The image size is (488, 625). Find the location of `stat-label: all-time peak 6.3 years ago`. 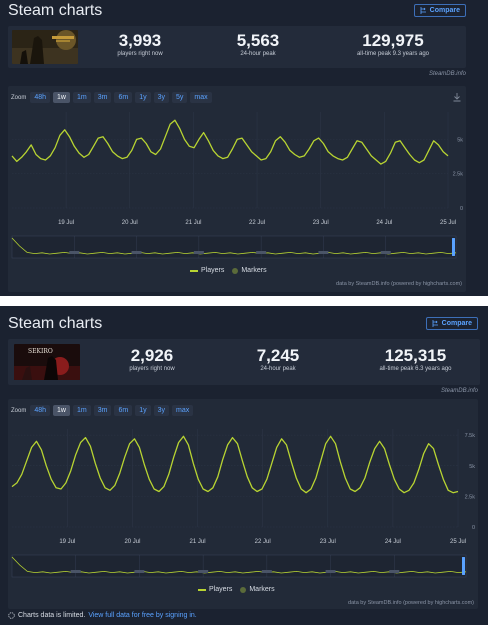

stat-label: all-time peak 6.3 years ago is located at coordinates (415, 369).